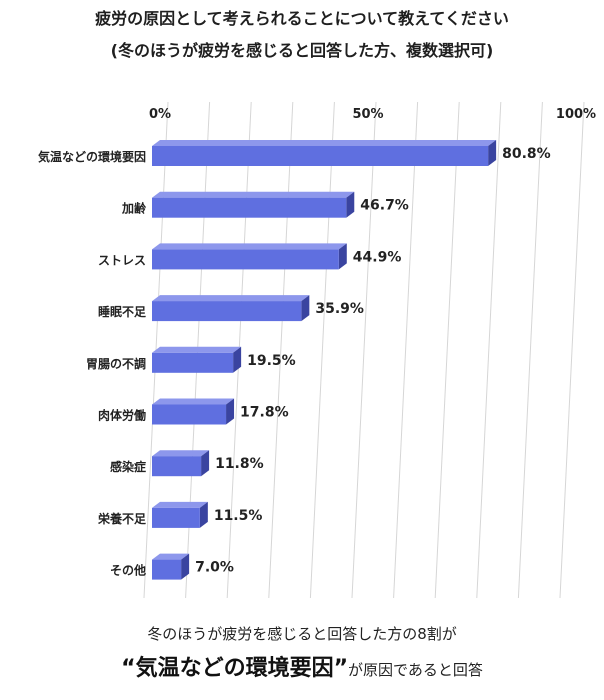 The width and height of the screenshot is (604, 700). Describe the element at coordinates (384, 206) in the screenshot. I see `value-label: 46.7%` at that location.